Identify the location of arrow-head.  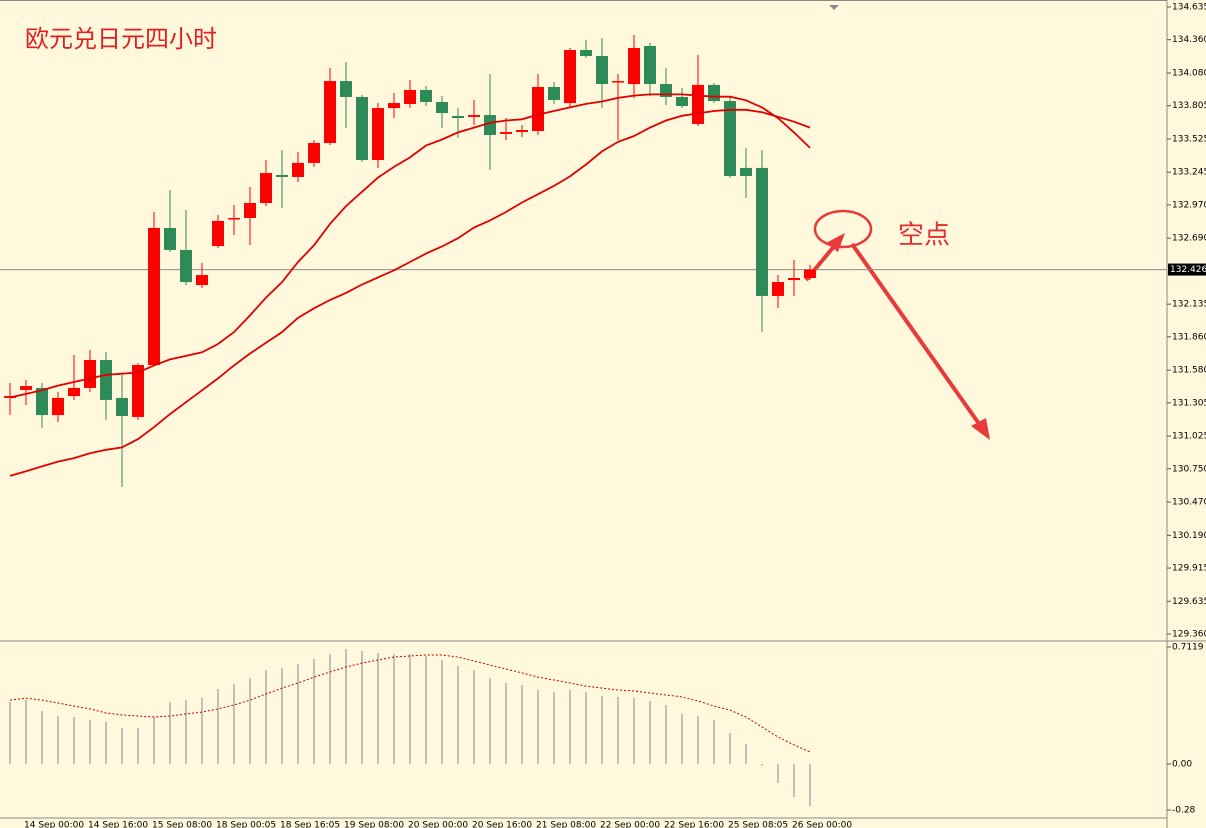
(980, 429).